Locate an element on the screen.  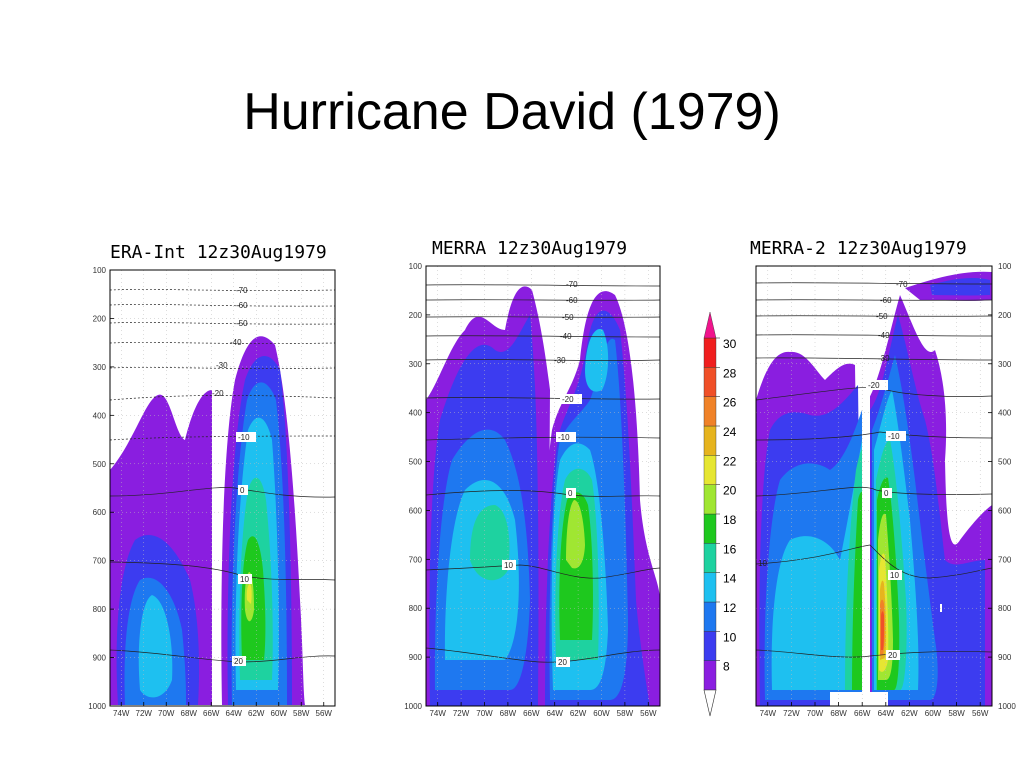
colorbar-label: 26 is located at coordinates (730, 403).